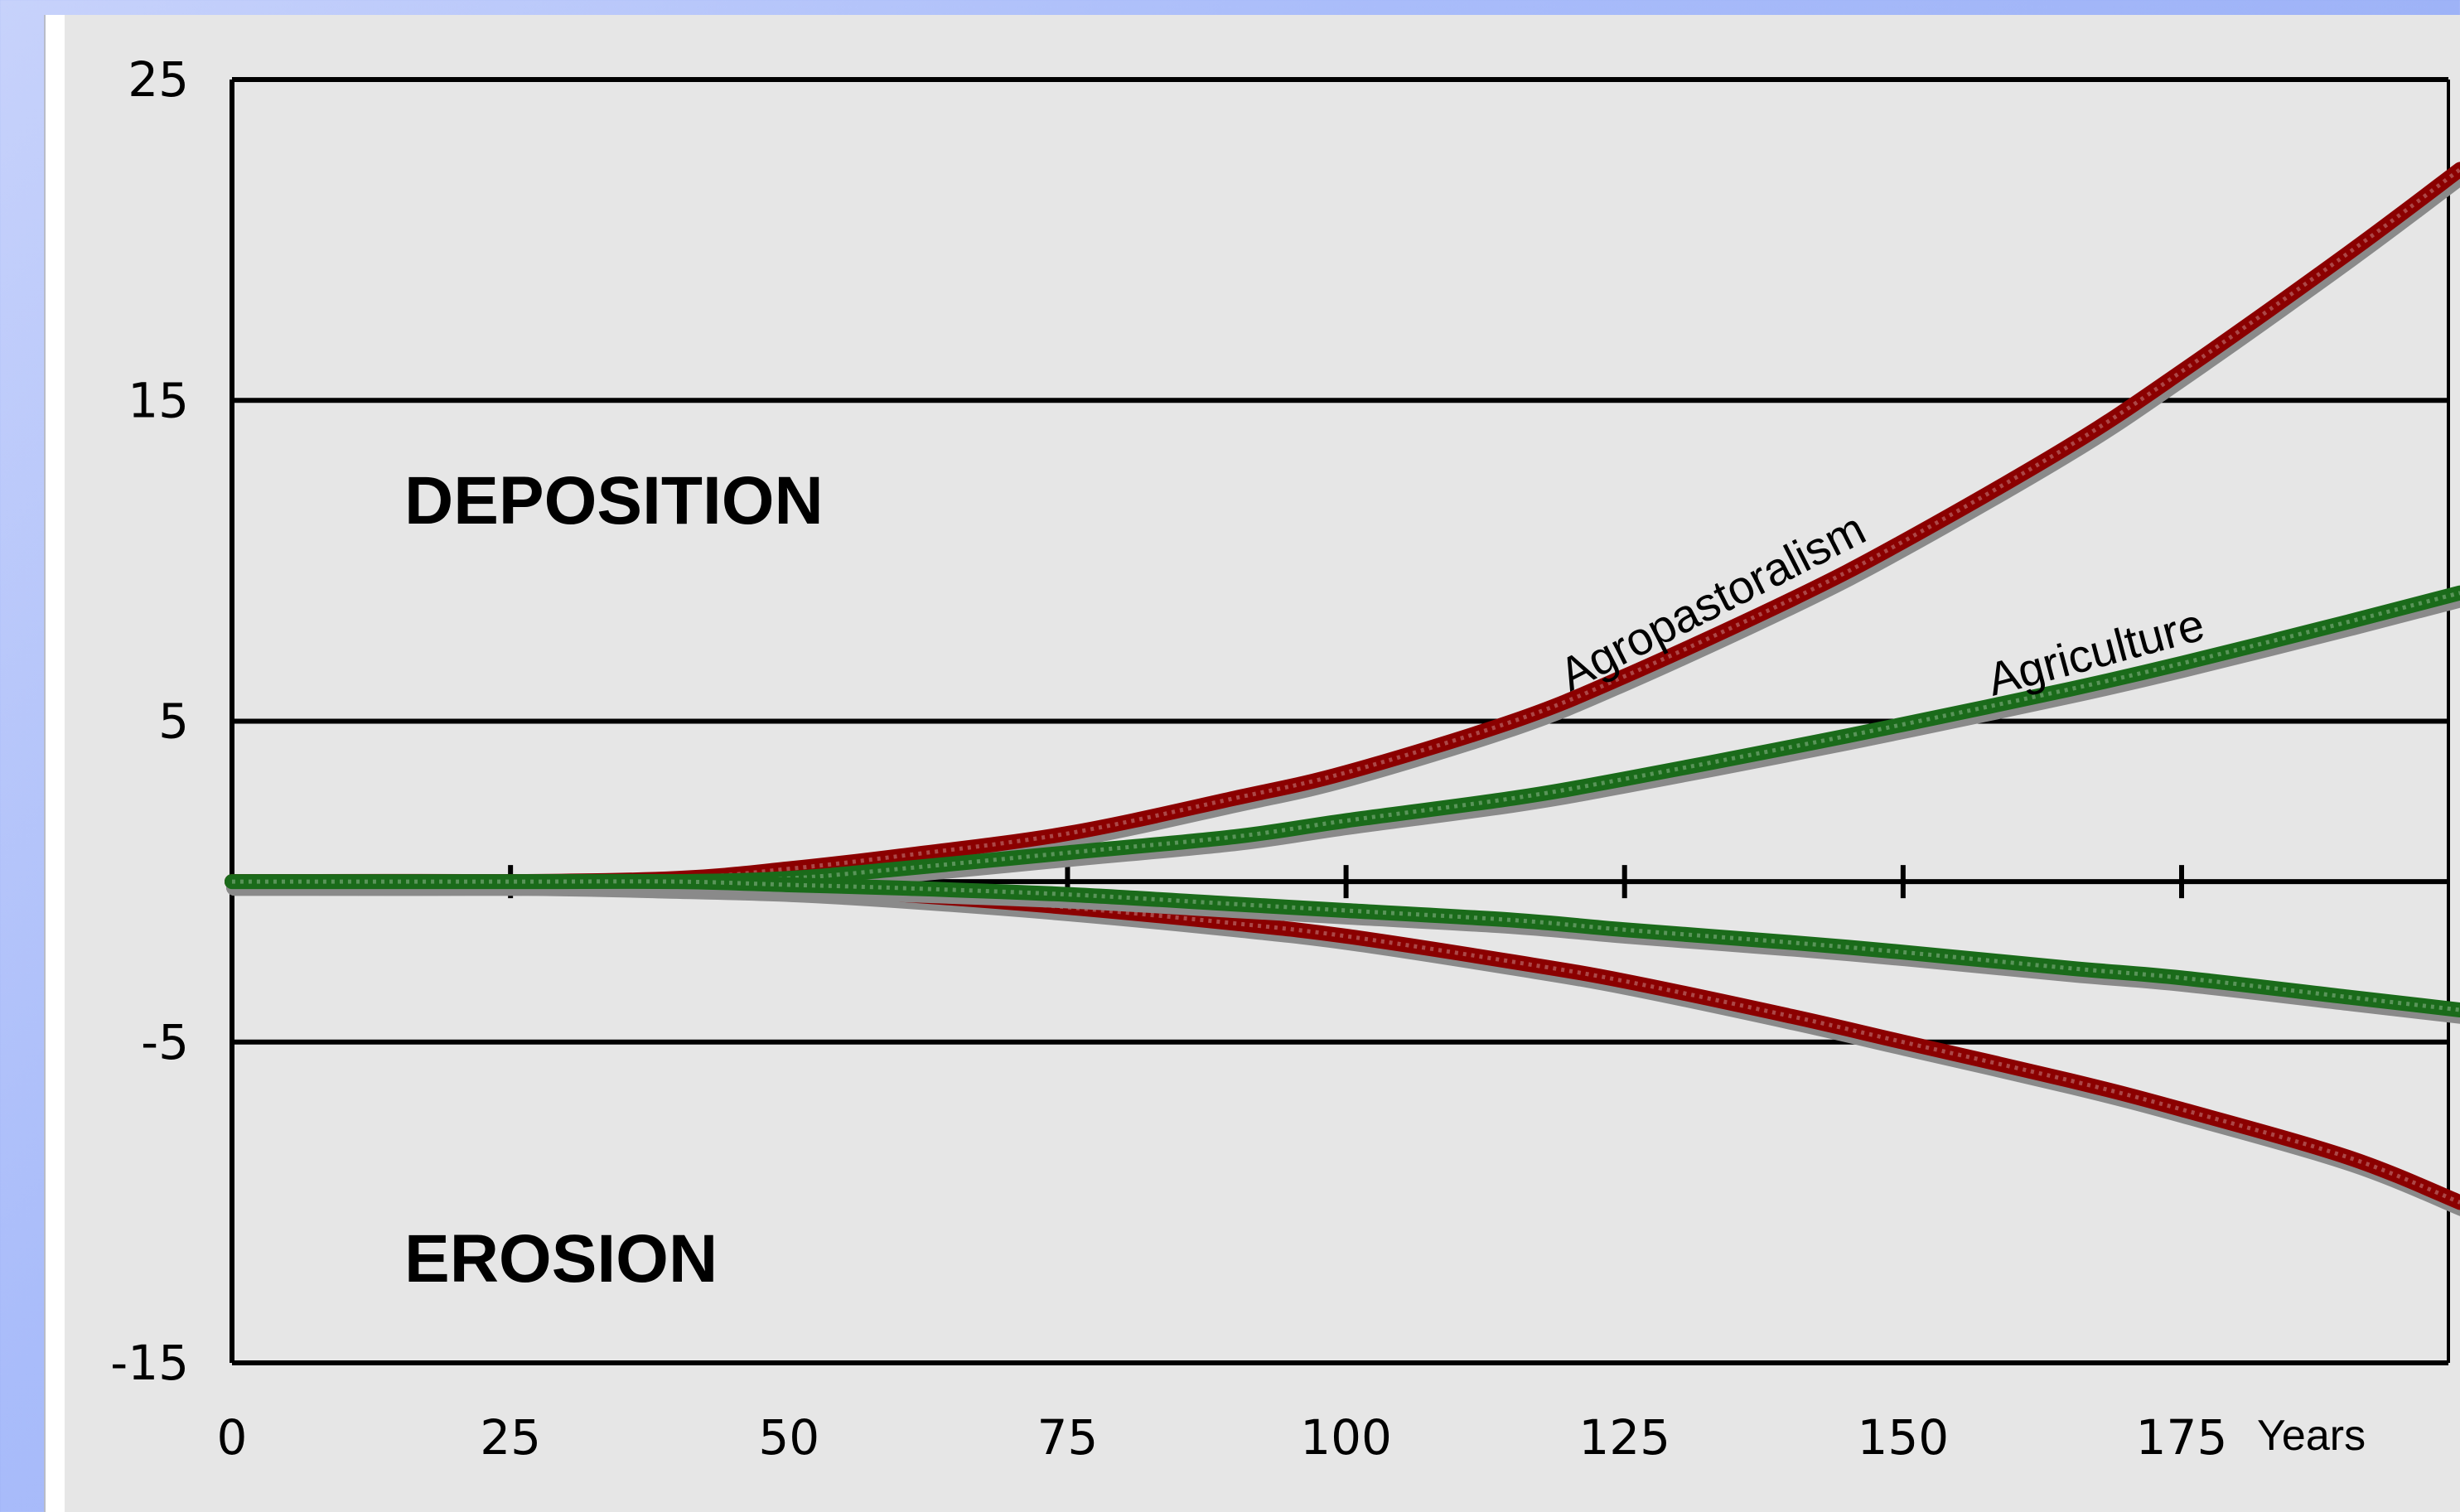 Image resolution: width=2460 pixels, height=1512 pixels. Describe the element at coordinates (158, 79) in the screenshot. I see `y-tick-label: 25` at that location.